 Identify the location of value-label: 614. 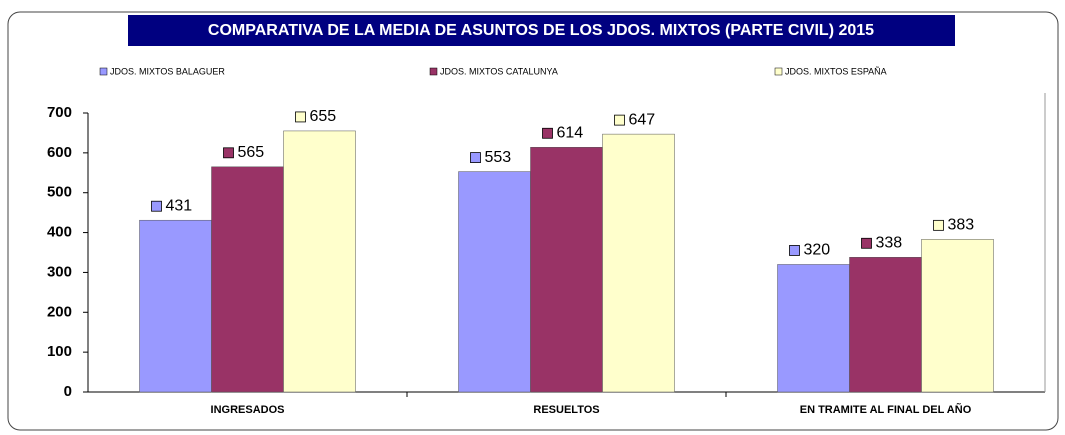
(570, 132).